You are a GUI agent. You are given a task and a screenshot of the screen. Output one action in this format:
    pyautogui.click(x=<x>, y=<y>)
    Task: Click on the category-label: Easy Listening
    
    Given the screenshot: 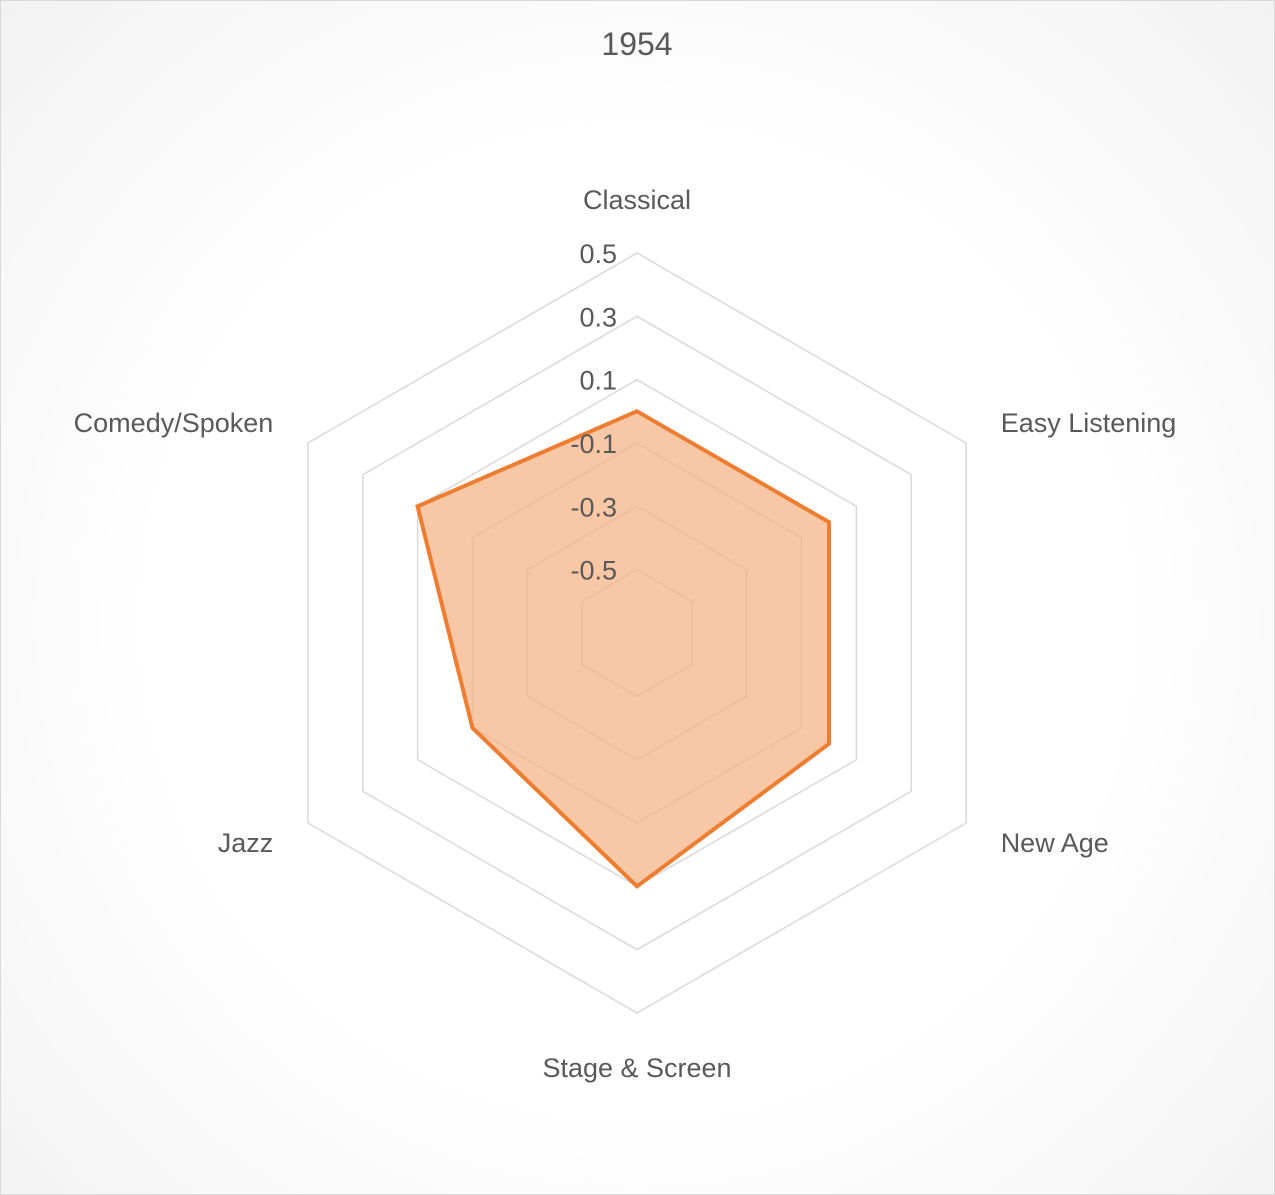 What is the action you would take?
    pyautogui.click(x=1089, y=423)
    